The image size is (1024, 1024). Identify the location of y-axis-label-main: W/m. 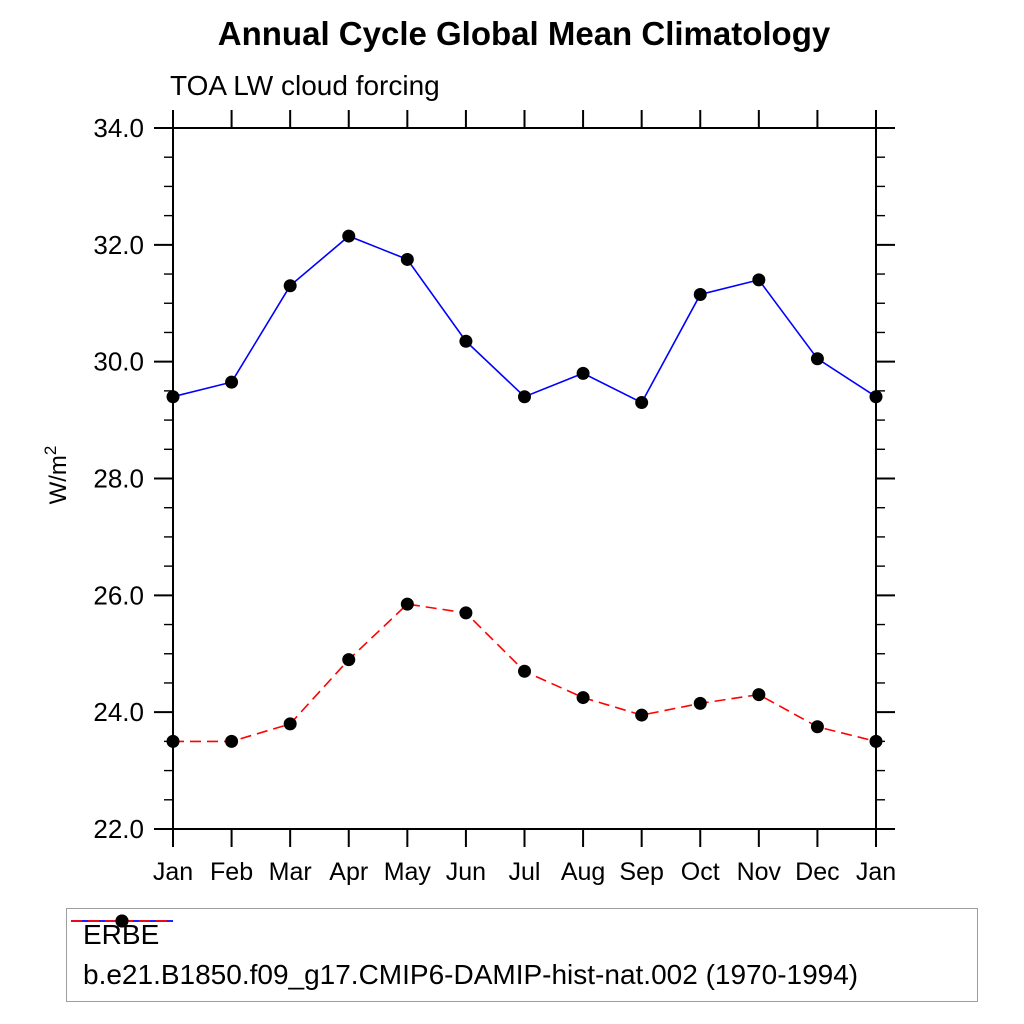
(58, 479).